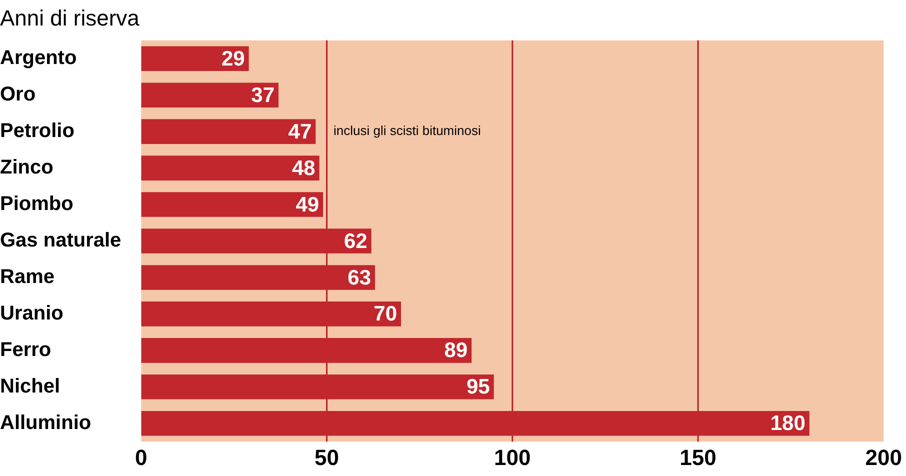 The image size is (906, 476). What do you see at coordinates (38, 58) in the screenshot?
I see `y-tick-label: Argento` at bounding box center [38, 58].